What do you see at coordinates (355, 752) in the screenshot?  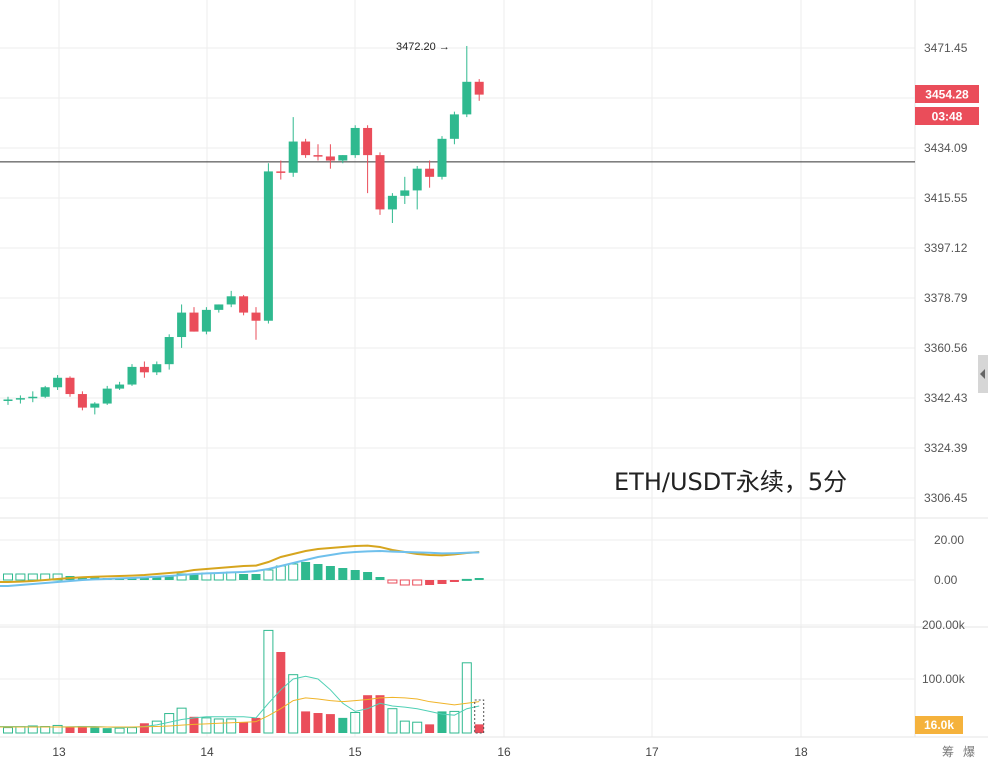 I see `x-tick-label: 15` at bounding box center [355, 752].